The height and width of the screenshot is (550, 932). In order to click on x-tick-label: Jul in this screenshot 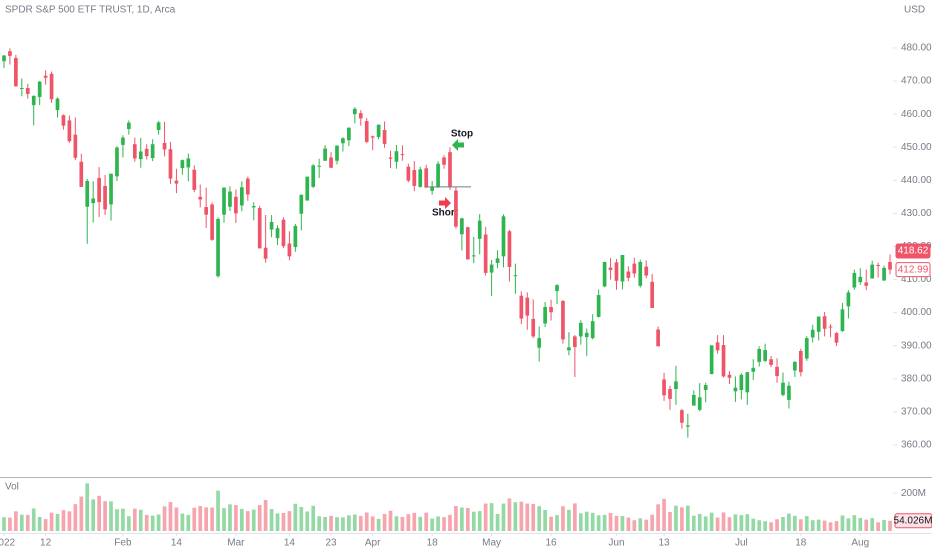, I will do `click(741, 543)`.